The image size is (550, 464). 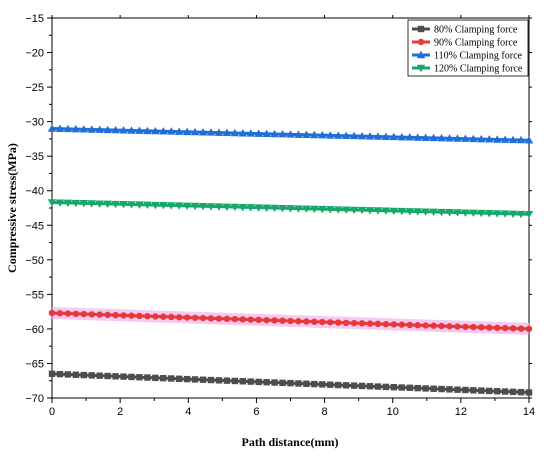 What do you see at coordinates (290, 209) in the screenshot?
I see `series-120-clamping-force` at bounding box center [290, 209].